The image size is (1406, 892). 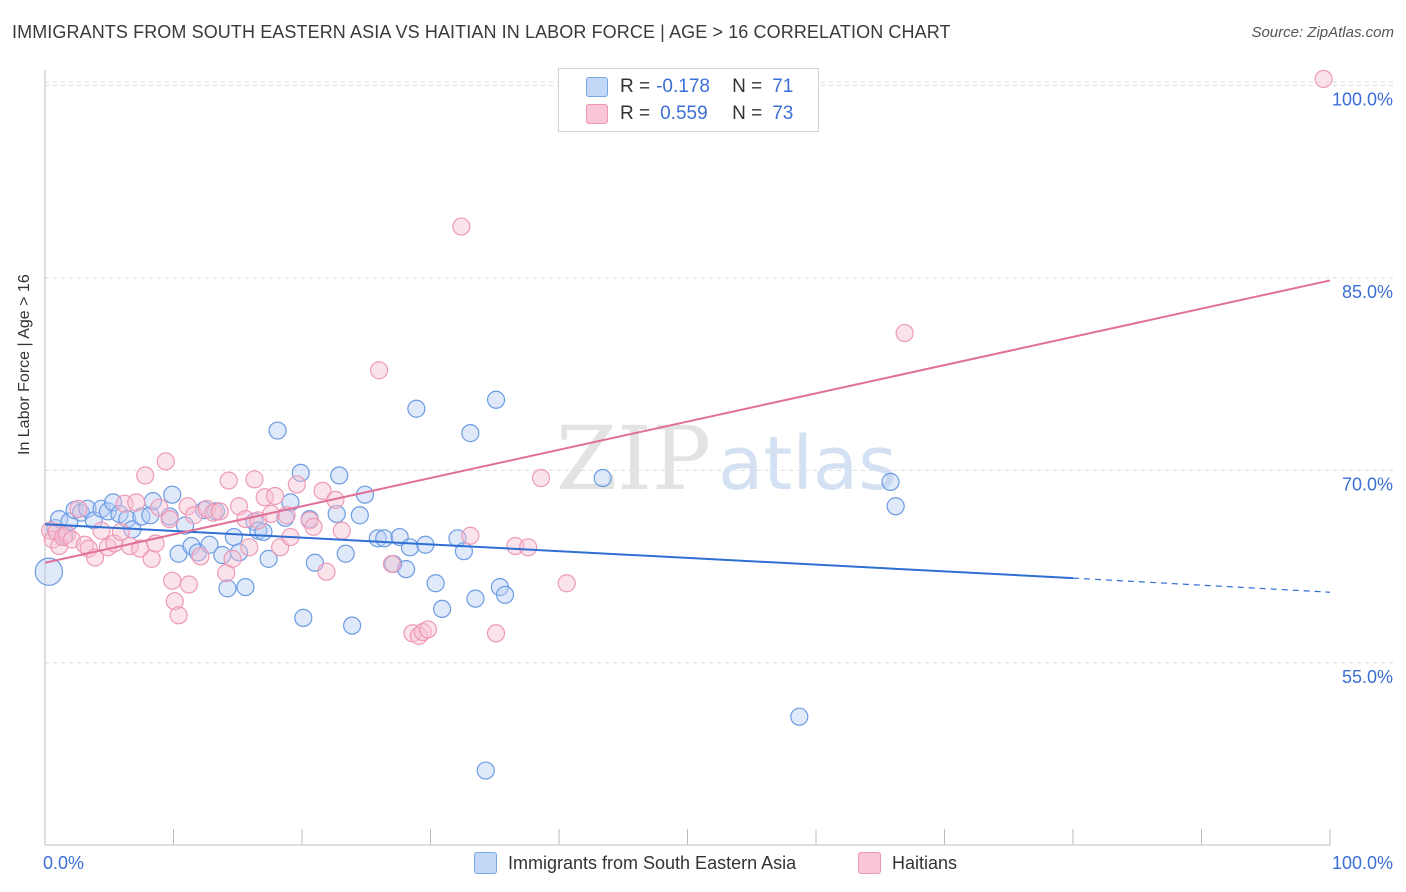 I want to click on x-tick-label: 0.0%, so click(x=63, y=863).